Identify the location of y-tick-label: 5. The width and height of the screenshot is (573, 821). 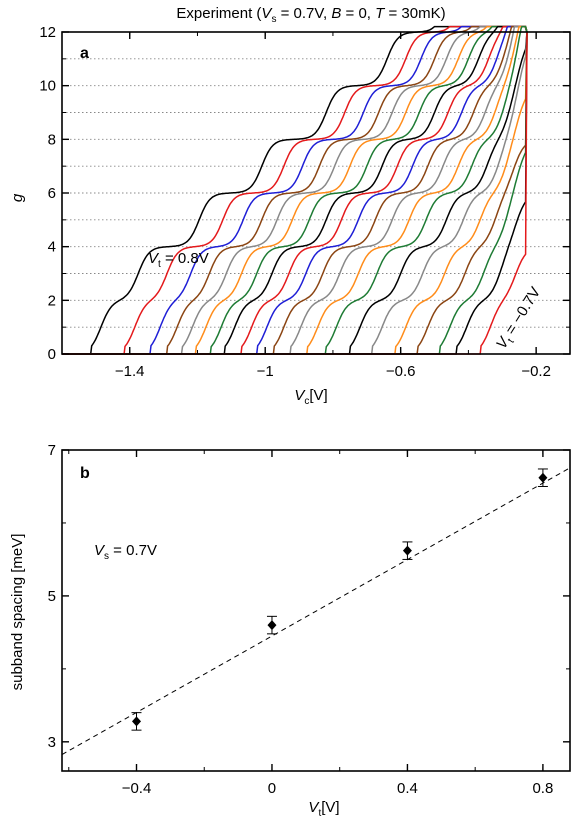
(52, 596).